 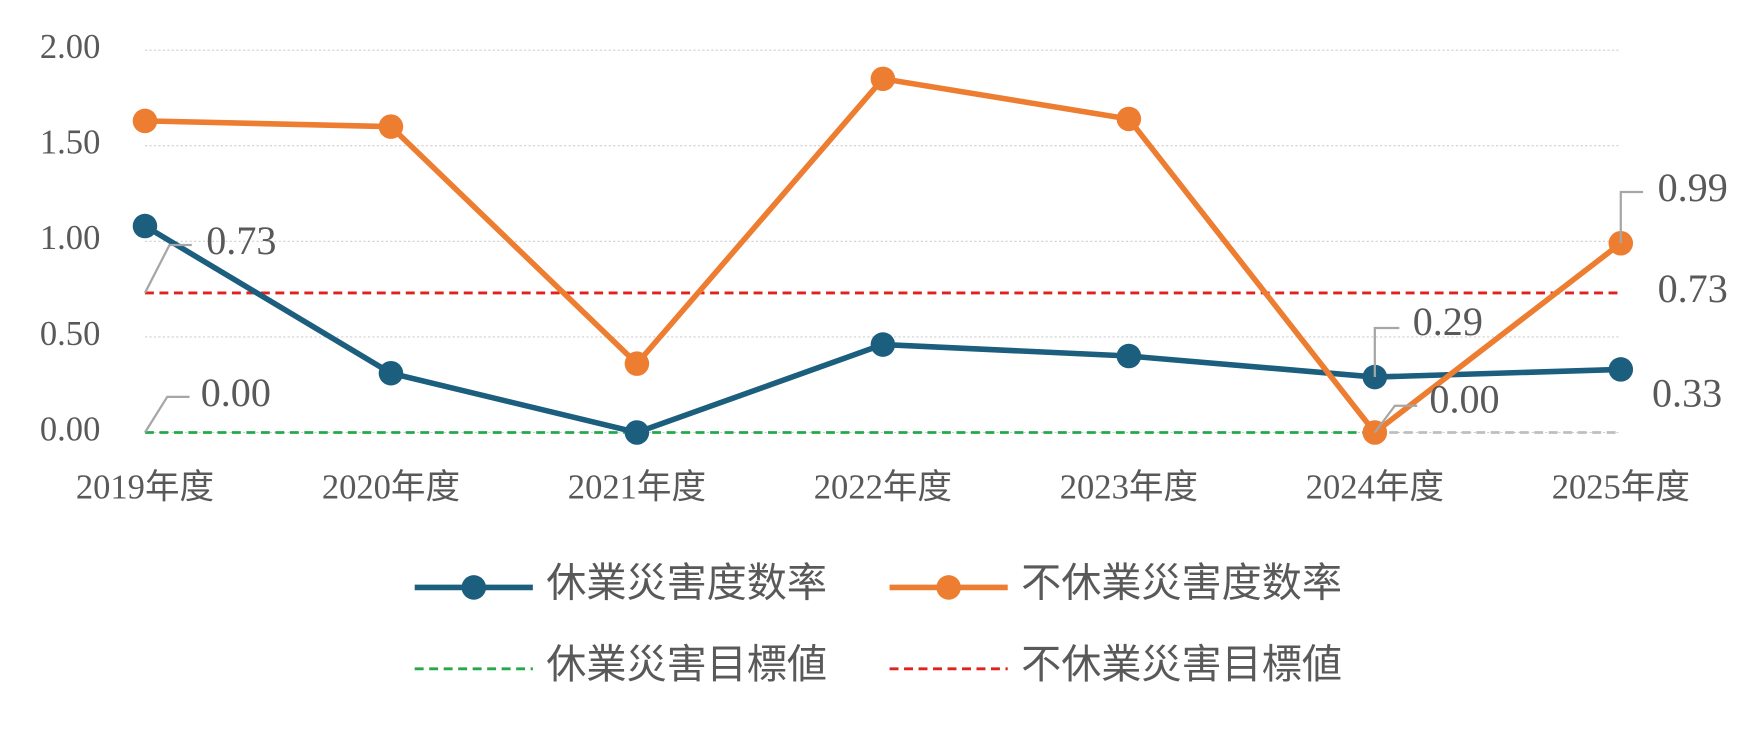 I want to click on legend-label: 休業災害度数率, so click(x=686, y=583).